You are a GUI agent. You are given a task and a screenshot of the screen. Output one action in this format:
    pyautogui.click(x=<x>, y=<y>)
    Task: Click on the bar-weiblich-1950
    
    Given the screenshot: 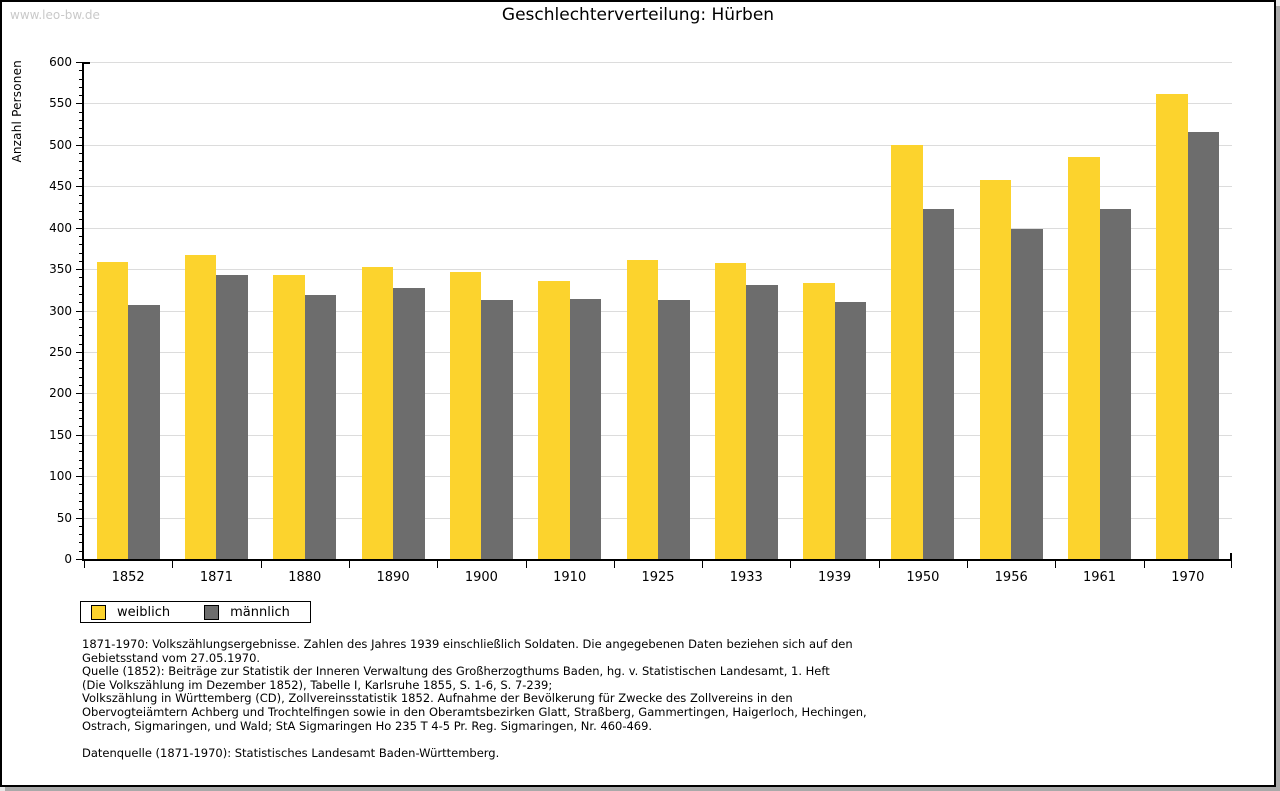 What is the action you would take?
    pyautogui.click(x=907, y=351)
    